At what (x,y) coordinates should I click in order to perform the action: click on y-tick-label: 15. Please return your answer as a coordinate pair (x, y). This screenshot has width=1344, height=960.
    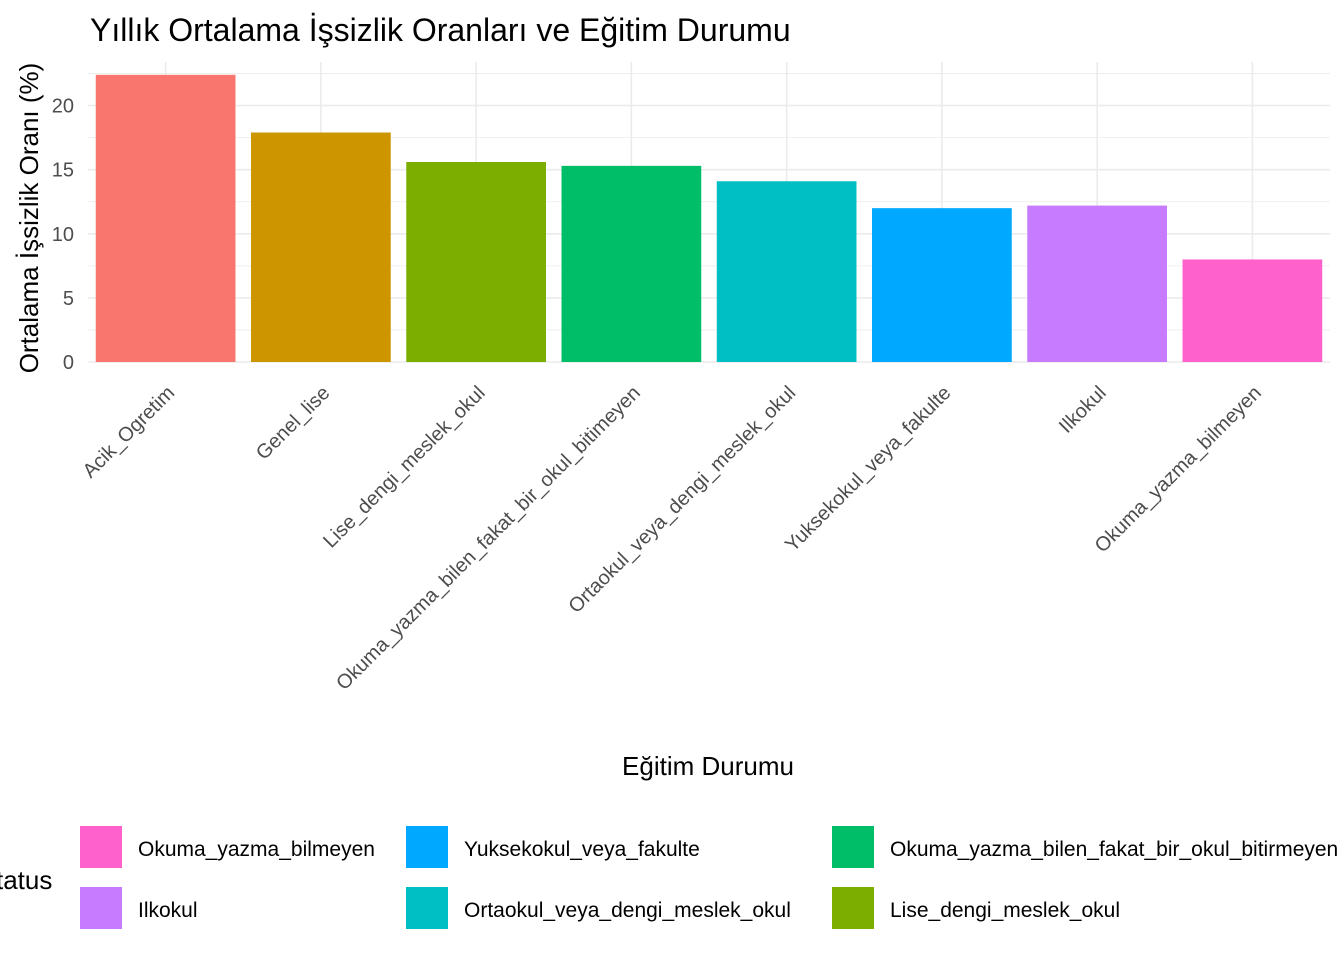
    Looking at the image, I should click on (63, 171).